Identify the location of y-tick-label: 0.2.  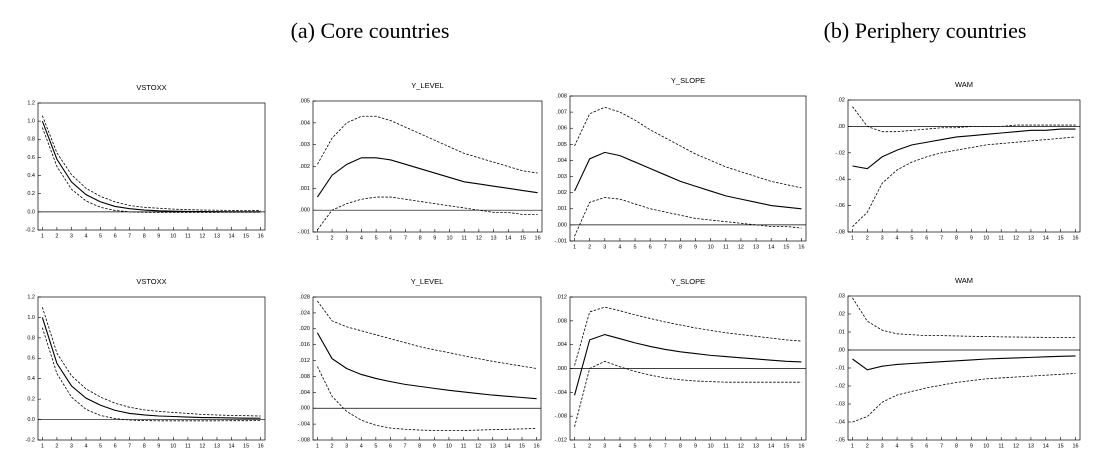
(31, 400).